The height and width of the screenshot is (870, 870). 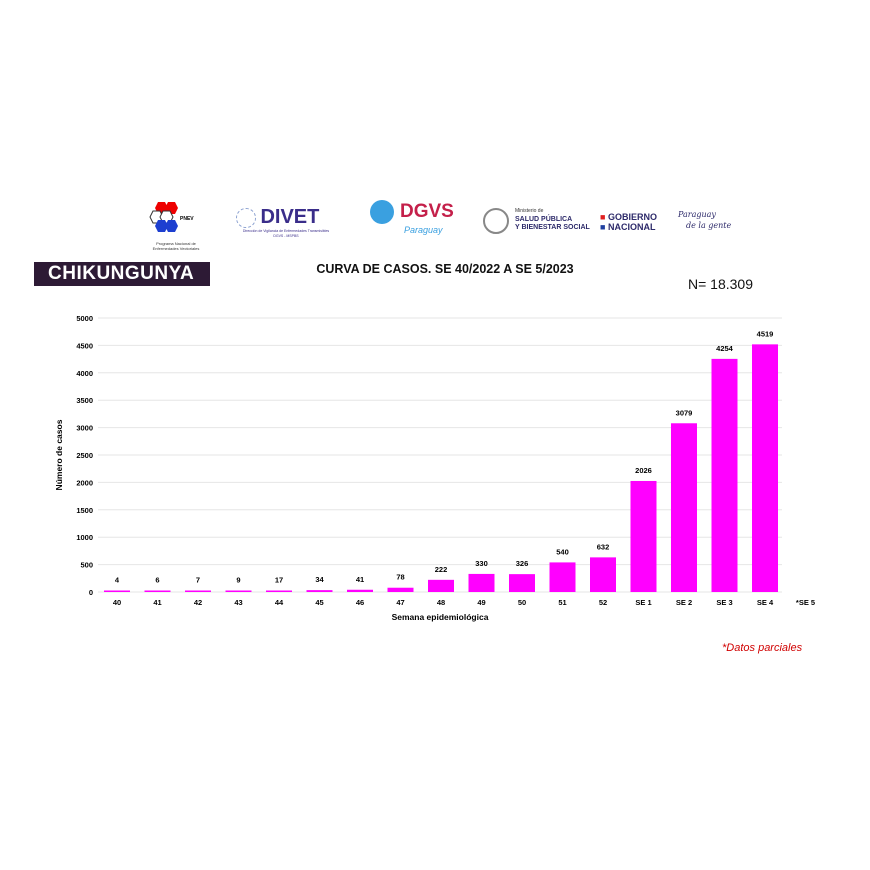 What do you see at coordinates (631, 227) in the screenshot?
I see `gobierno-line-2: NACIONAL` at bounding box center [631, 227].